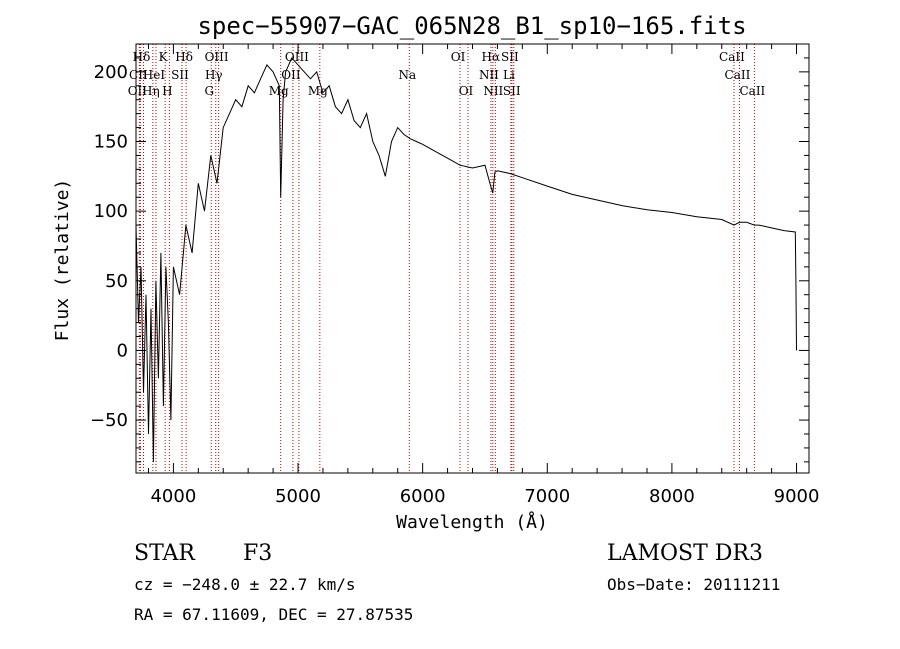 This screenshot has height=649, width=900. I want to click on x-tick-label: 5000, so click(298, 496).